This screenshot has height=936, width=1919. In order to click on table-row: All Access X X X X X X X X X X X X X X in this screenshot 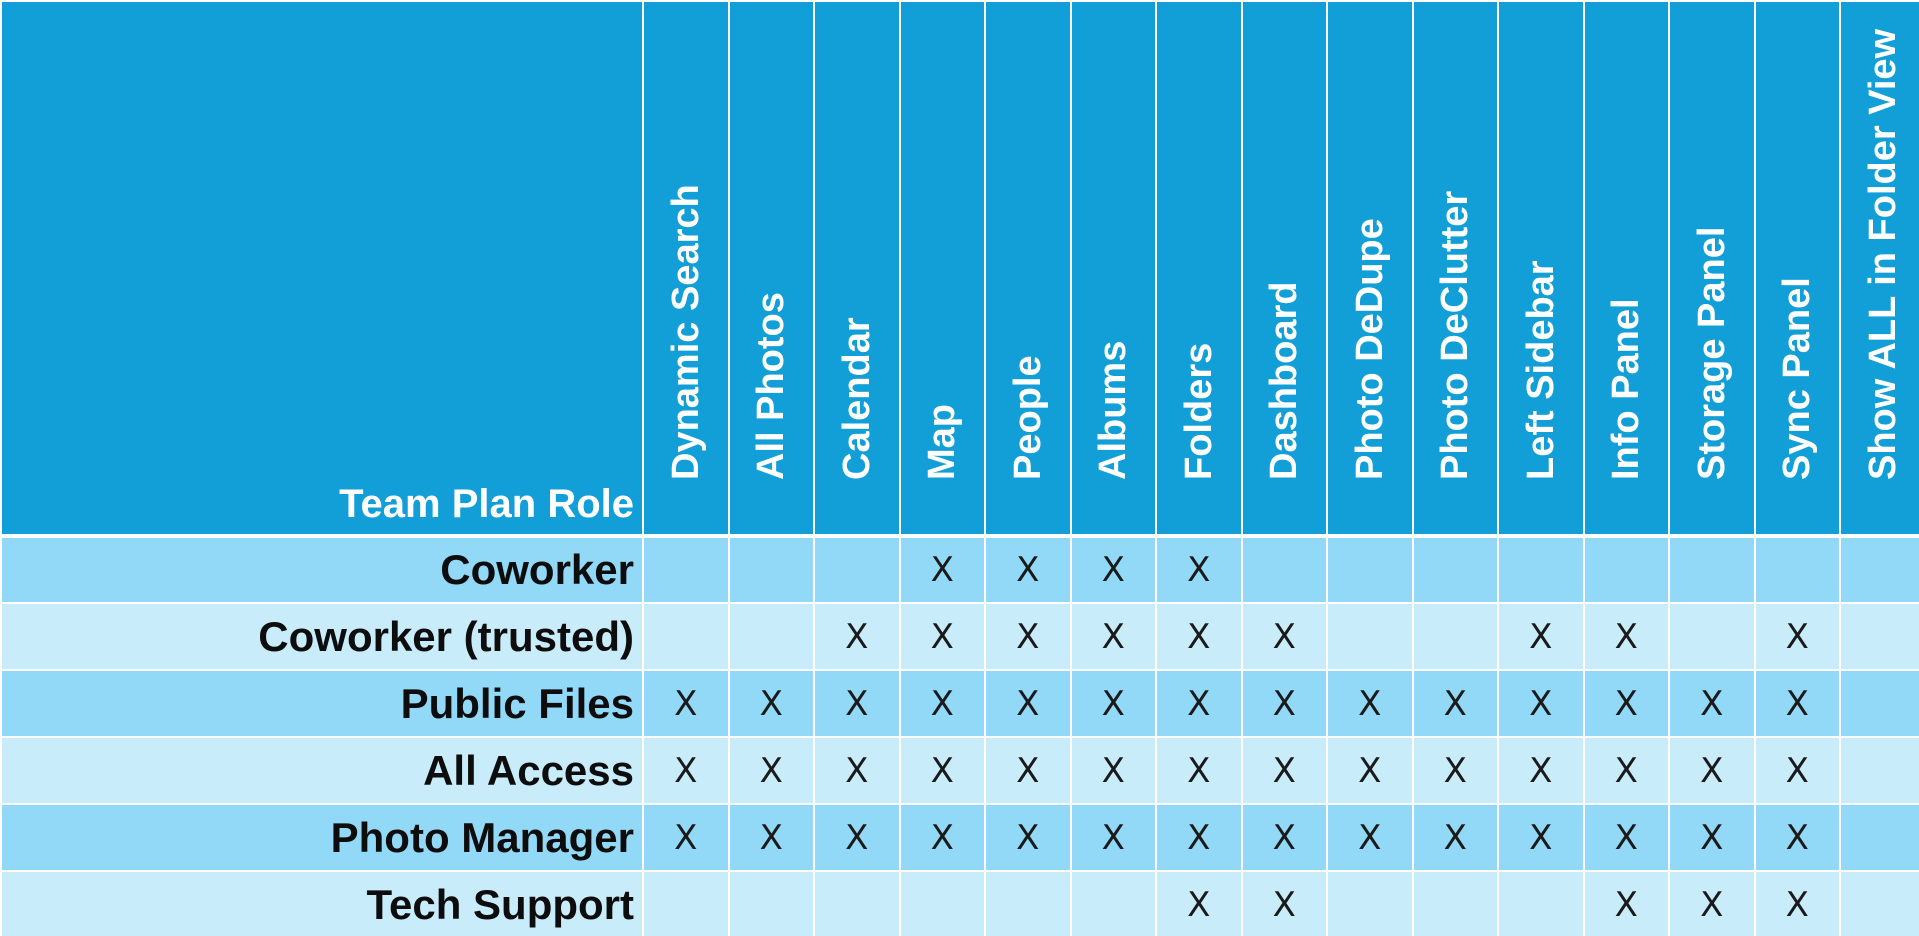, I will do `click(959, 770)`.